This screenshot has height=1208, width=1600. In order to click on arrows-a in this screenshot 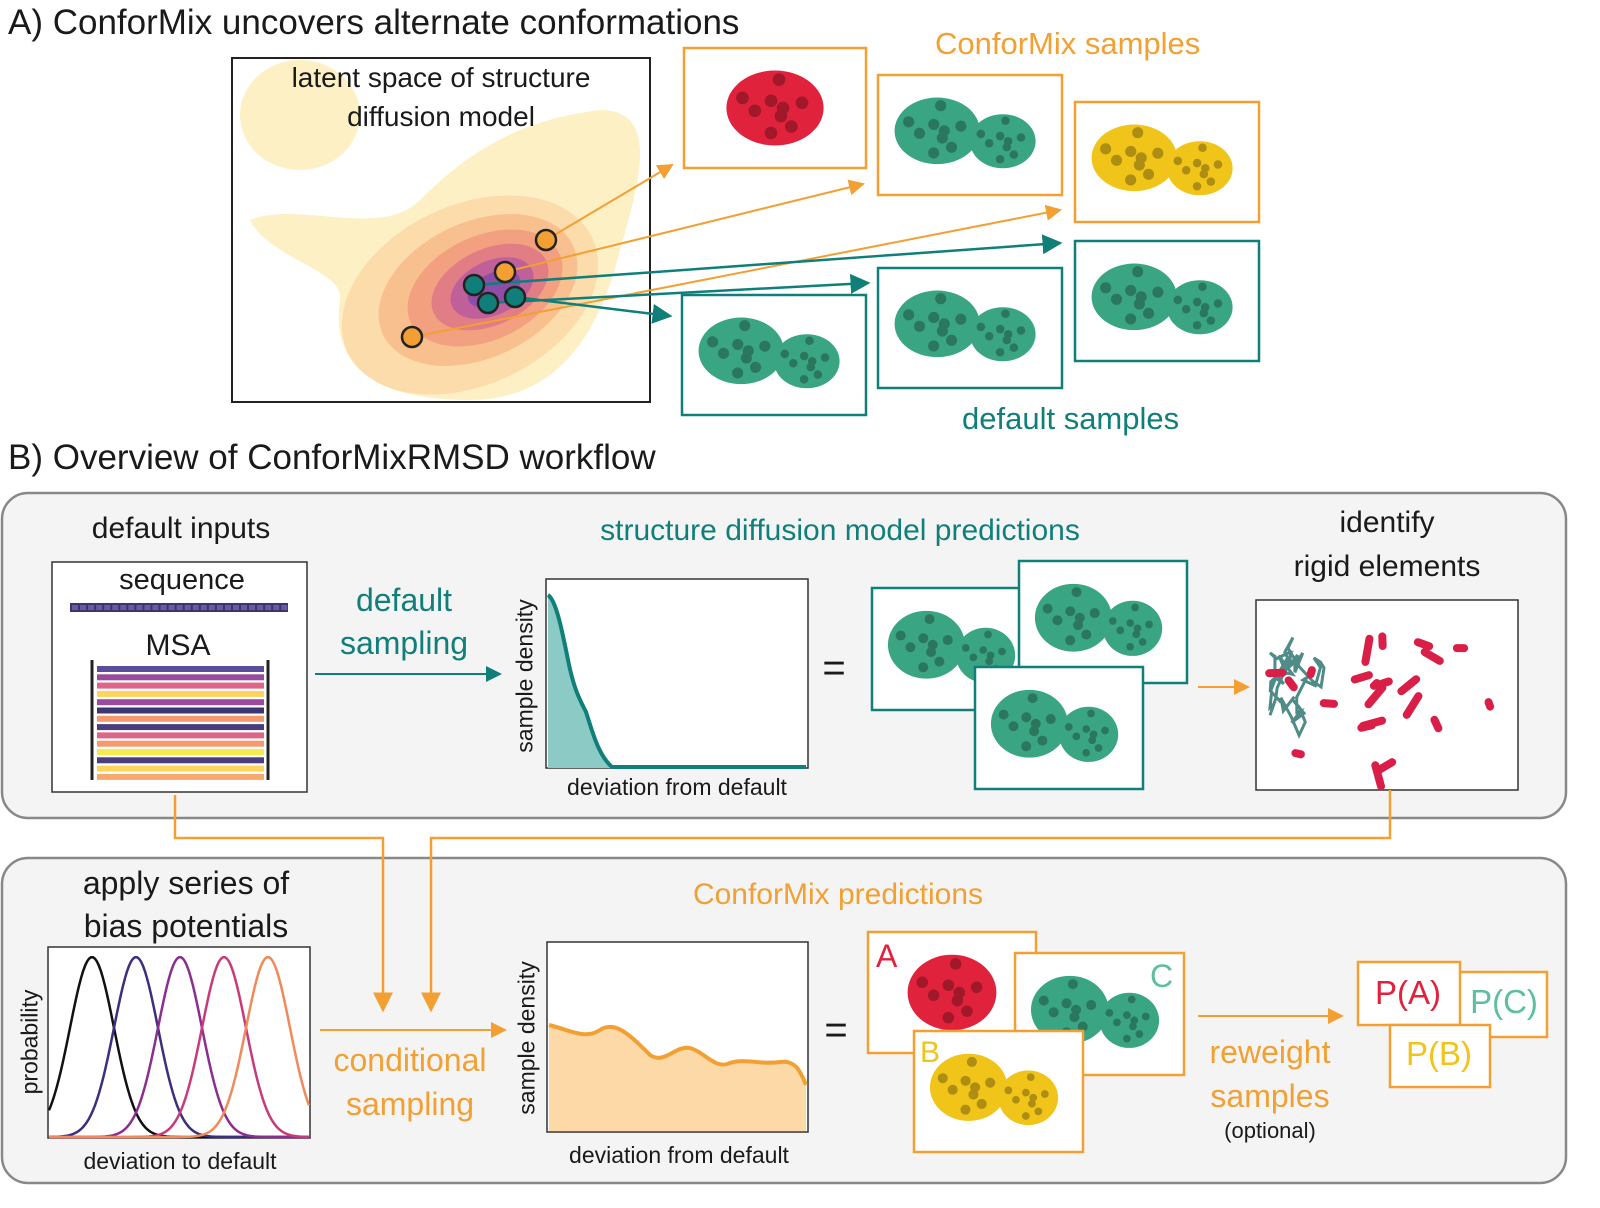, I will do `click(737, 250)`.